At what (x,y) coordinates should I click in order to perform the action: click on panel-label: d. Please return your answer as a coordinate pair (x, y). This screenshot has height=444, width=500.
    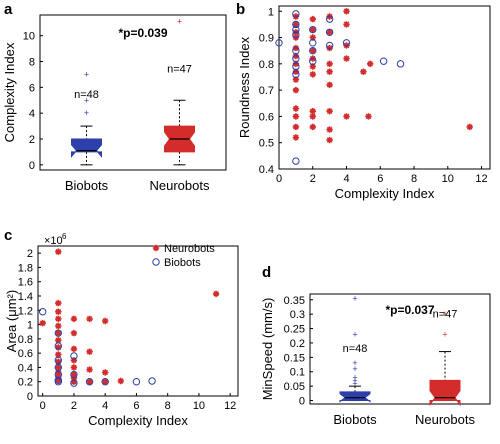
    Looking at the image, I should click on (266, 272).